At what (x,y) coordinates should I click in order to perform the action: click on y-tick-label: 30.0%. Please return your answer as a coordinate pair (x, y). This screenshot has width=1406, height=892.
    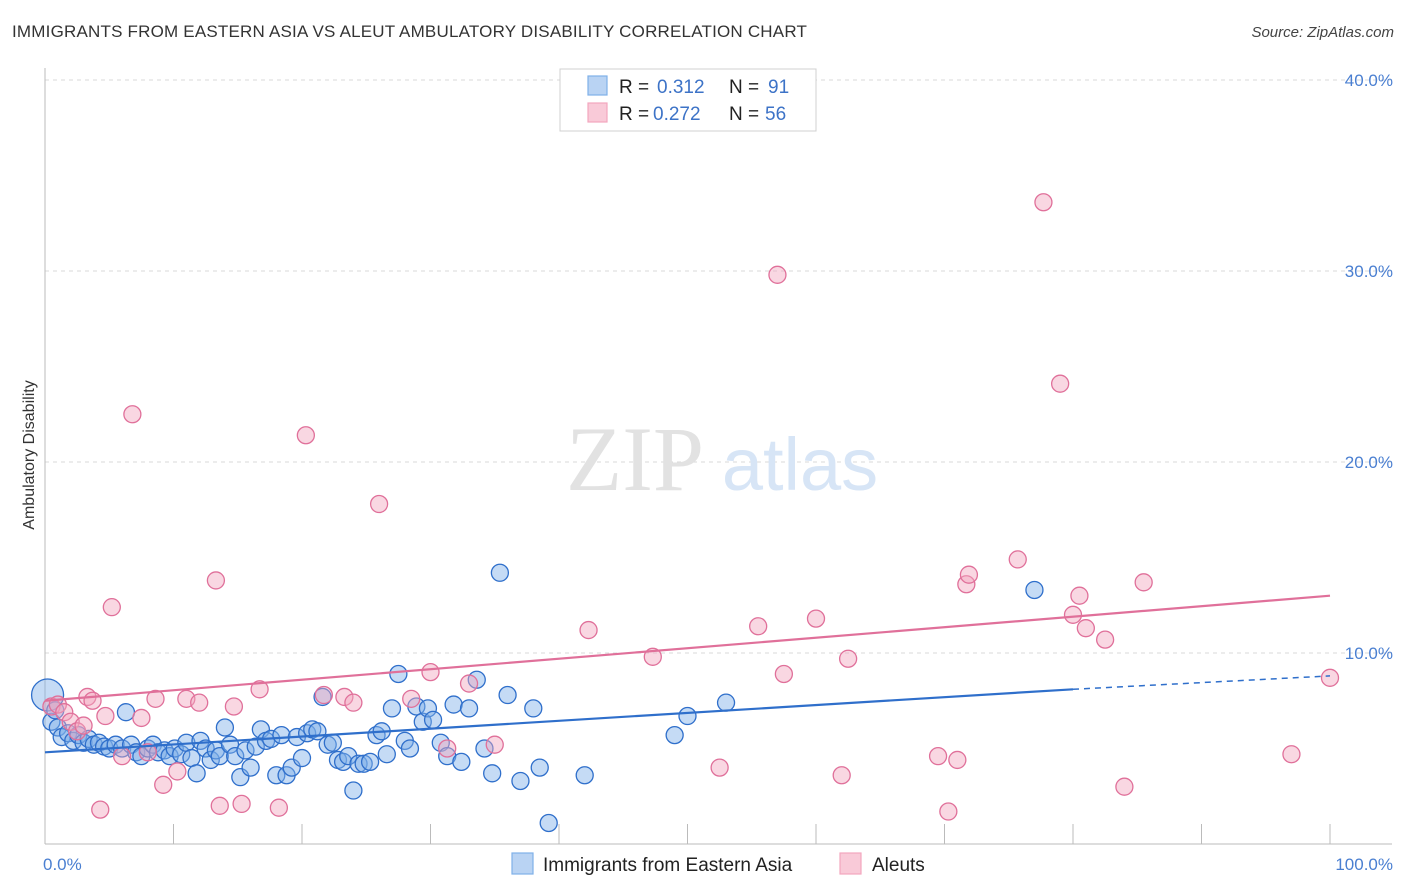
    Looking at the image, I should click on (1369, 271).